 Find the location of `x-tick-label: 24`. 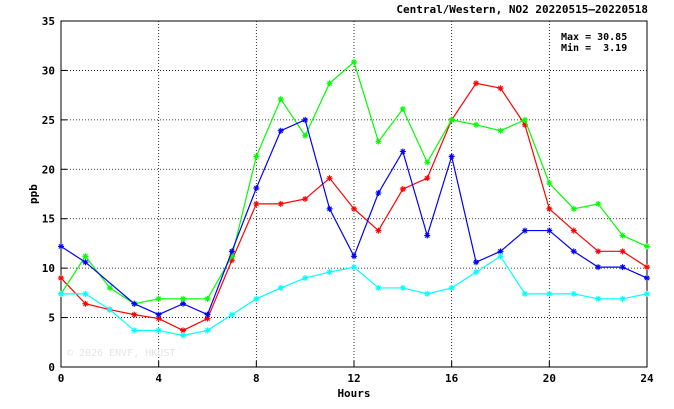

x-tick-label: 24 is located at coordinates (647, 378).